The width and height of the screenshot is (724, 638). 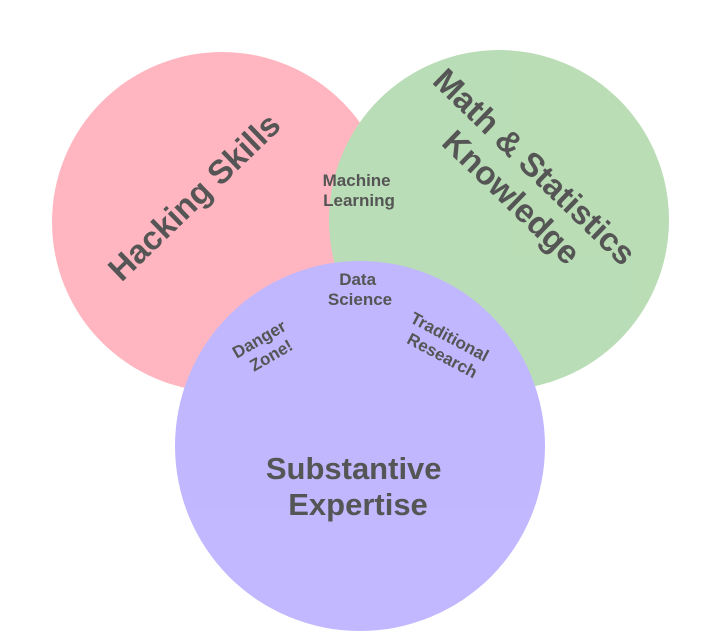 What do you see at coordinates (357, 180) in the screenshot?
I see `machine-learning-label-line1: Machine` at bounding box center [357, 180].